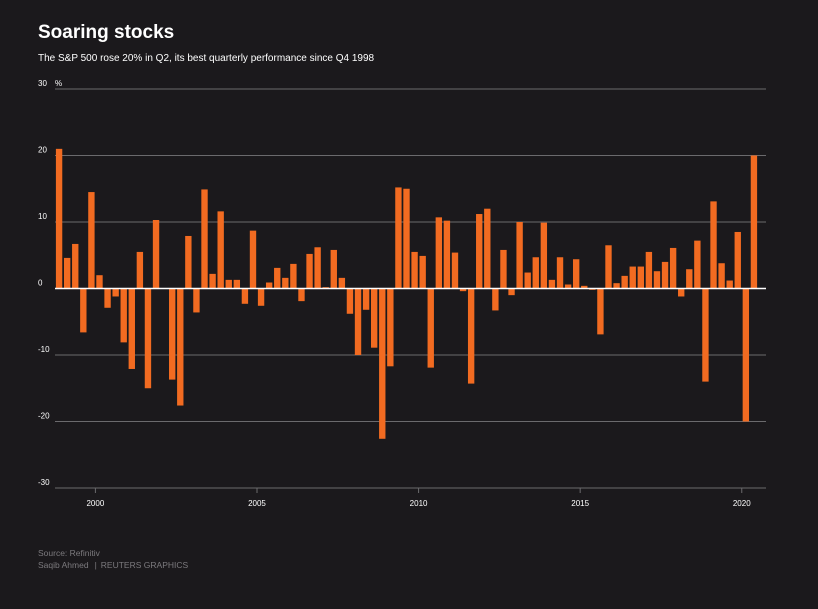  Describe the element at coordinates (106, 32) in the screenshot. I see `chart-title: Soaring stocks` at that location.